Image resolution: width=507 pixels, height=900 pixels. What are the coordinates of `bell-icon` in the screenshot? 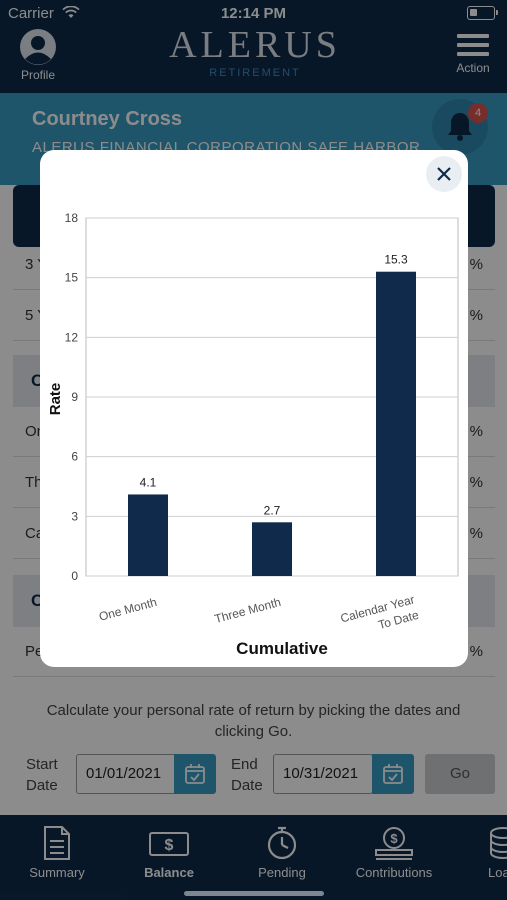 It's located at (460, 127).